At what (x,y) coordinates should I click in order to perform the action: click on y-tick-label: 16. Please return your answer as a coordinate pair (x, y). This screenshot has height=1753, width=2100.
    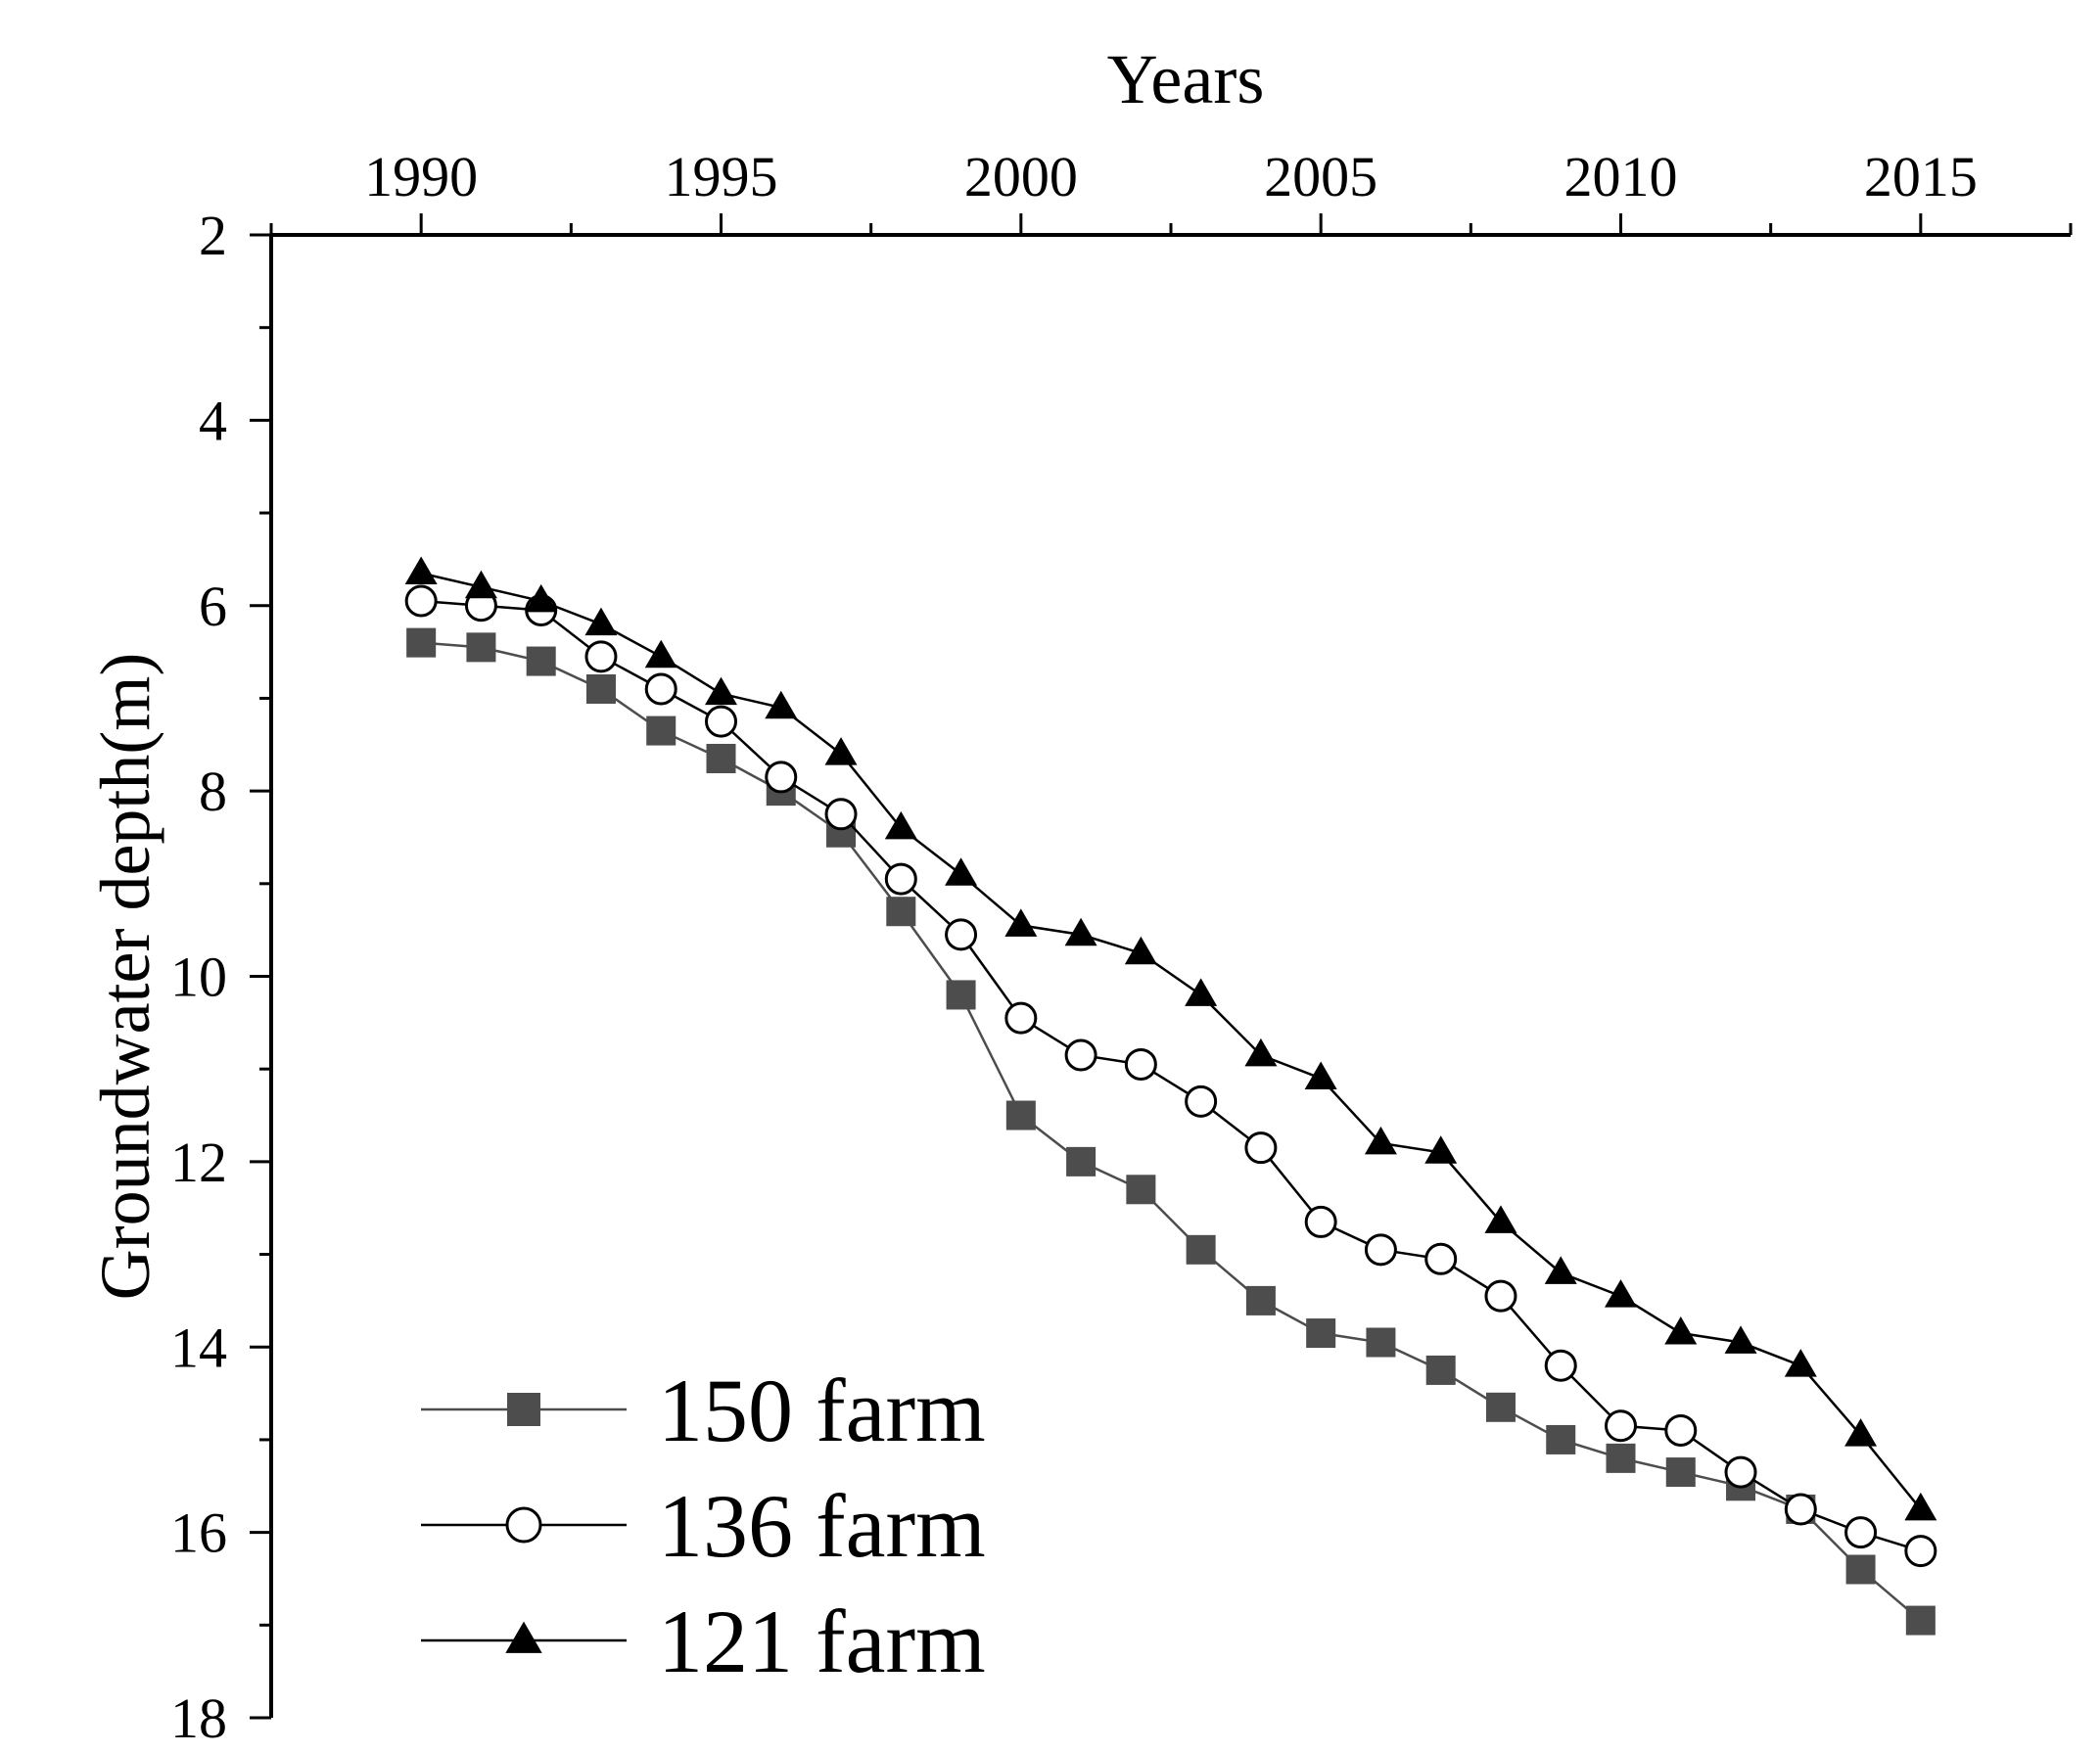
    Looking at the image, I should click on (198, 1533).